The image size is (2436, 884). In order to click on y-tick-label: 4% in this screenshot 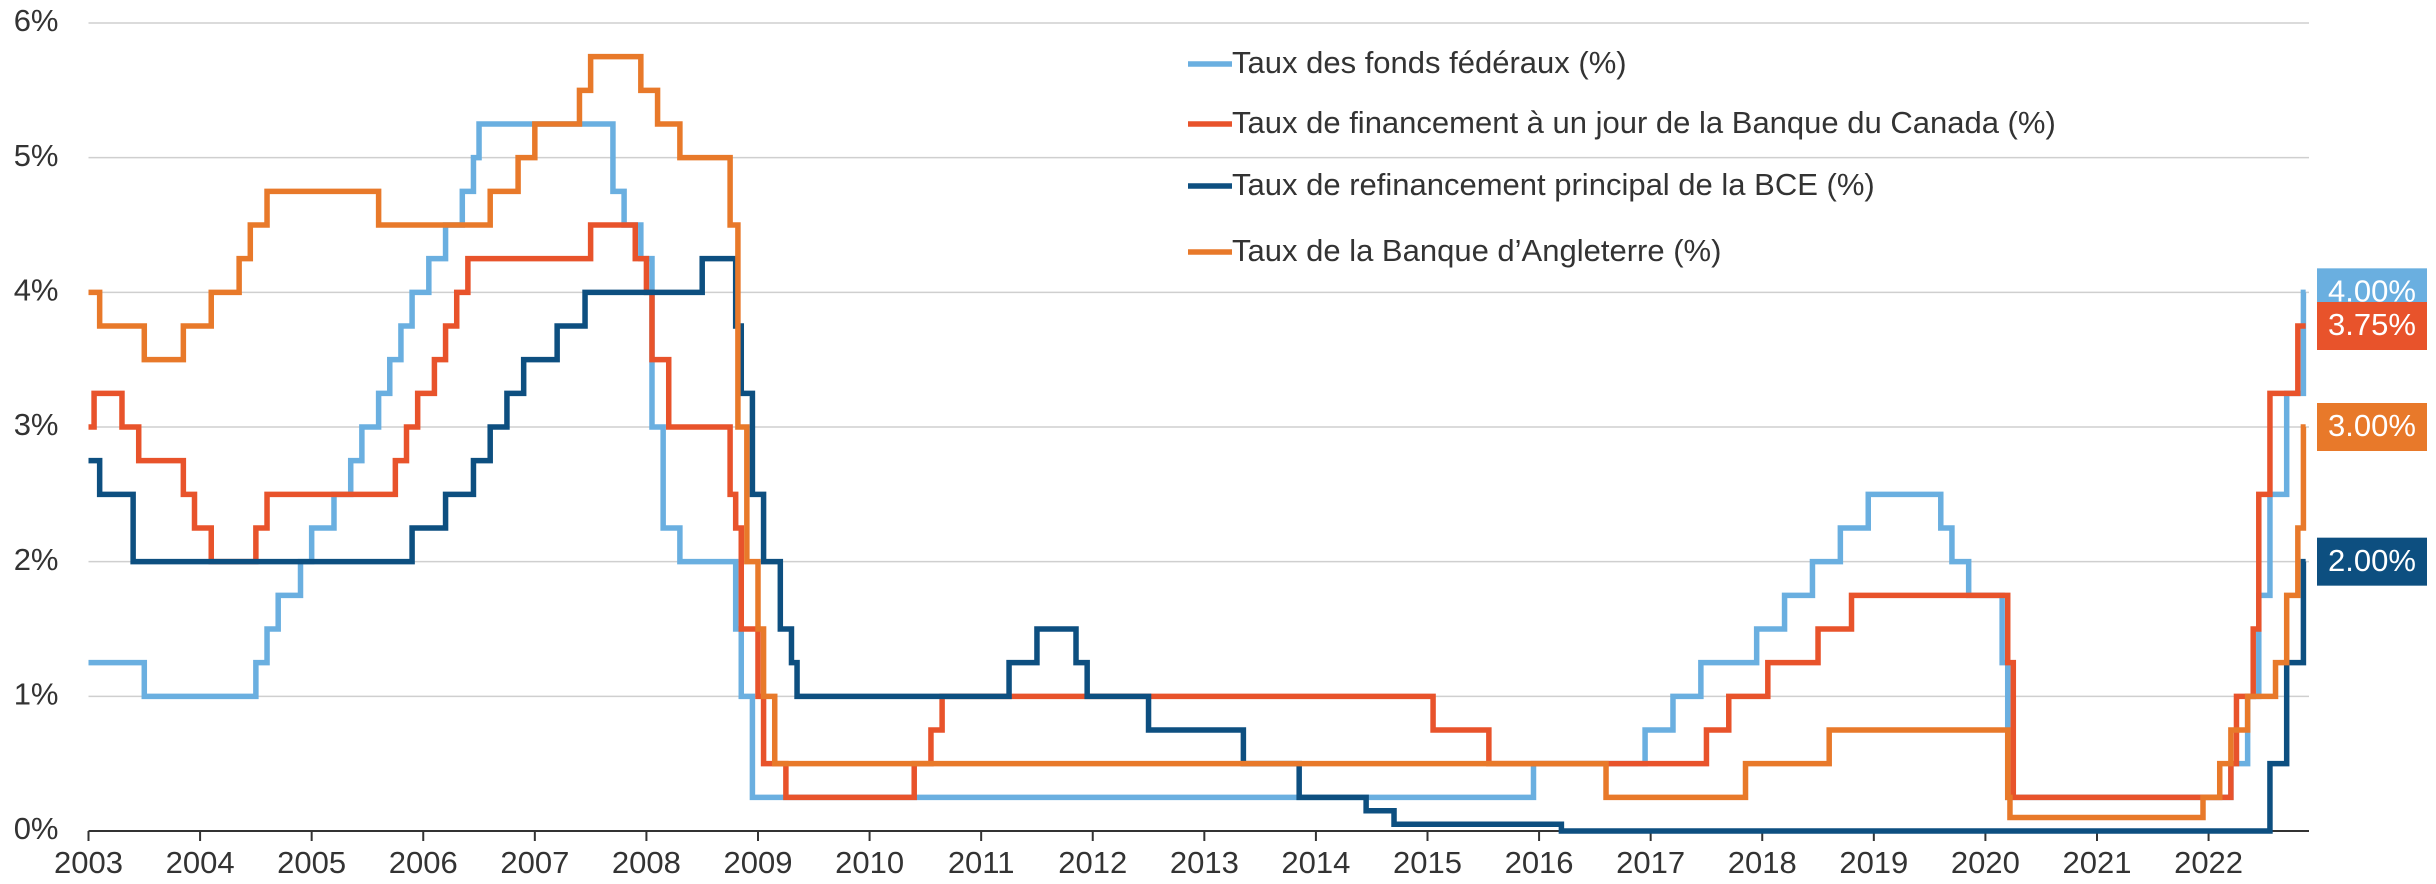, I will do `click(36, 290)`.